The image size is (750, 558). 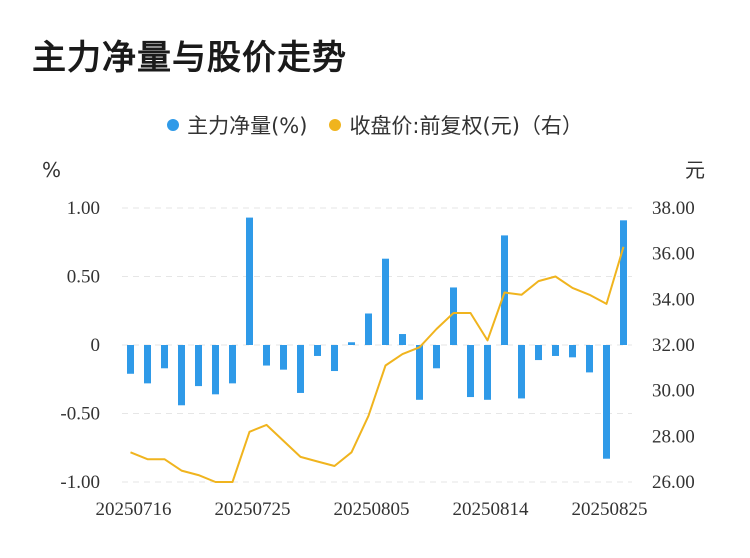 I want to click on right-tick-label: 32.00, so click(x=673, y=345).